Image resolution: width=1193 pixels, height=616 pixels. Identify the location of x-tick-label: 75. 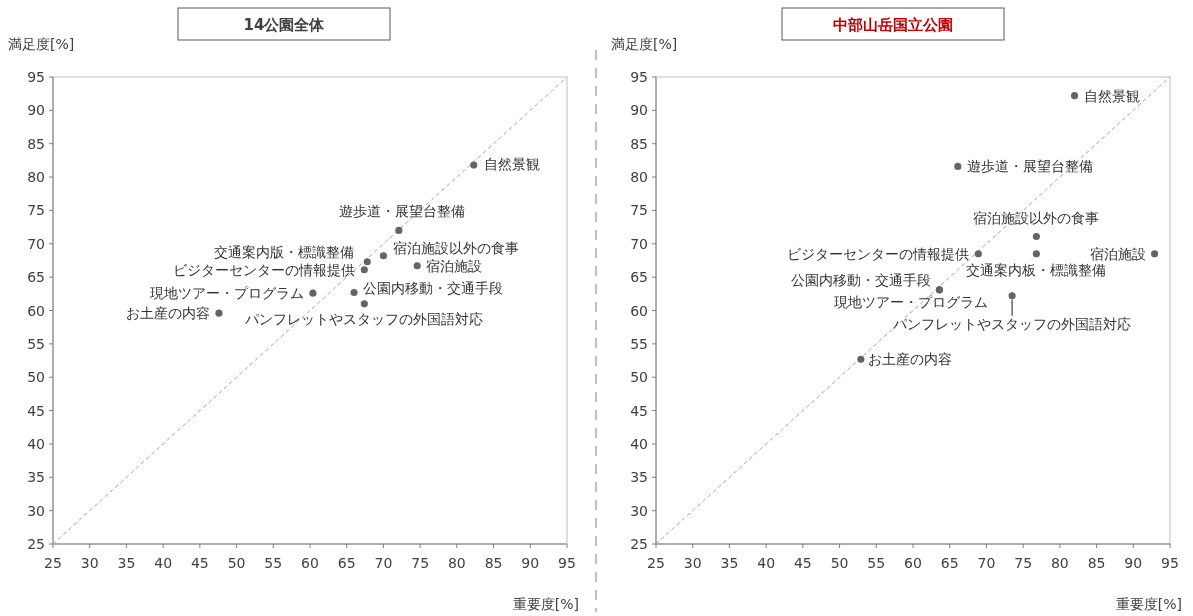
(1023, 563).